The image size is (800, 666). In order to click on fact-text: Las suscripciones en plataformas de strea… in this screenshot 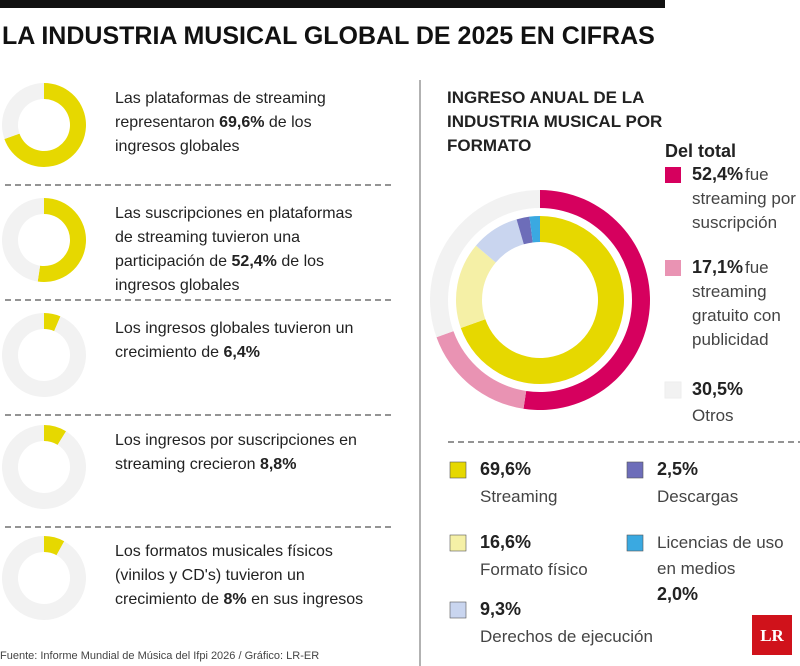, I will do `click(233, 249)`.